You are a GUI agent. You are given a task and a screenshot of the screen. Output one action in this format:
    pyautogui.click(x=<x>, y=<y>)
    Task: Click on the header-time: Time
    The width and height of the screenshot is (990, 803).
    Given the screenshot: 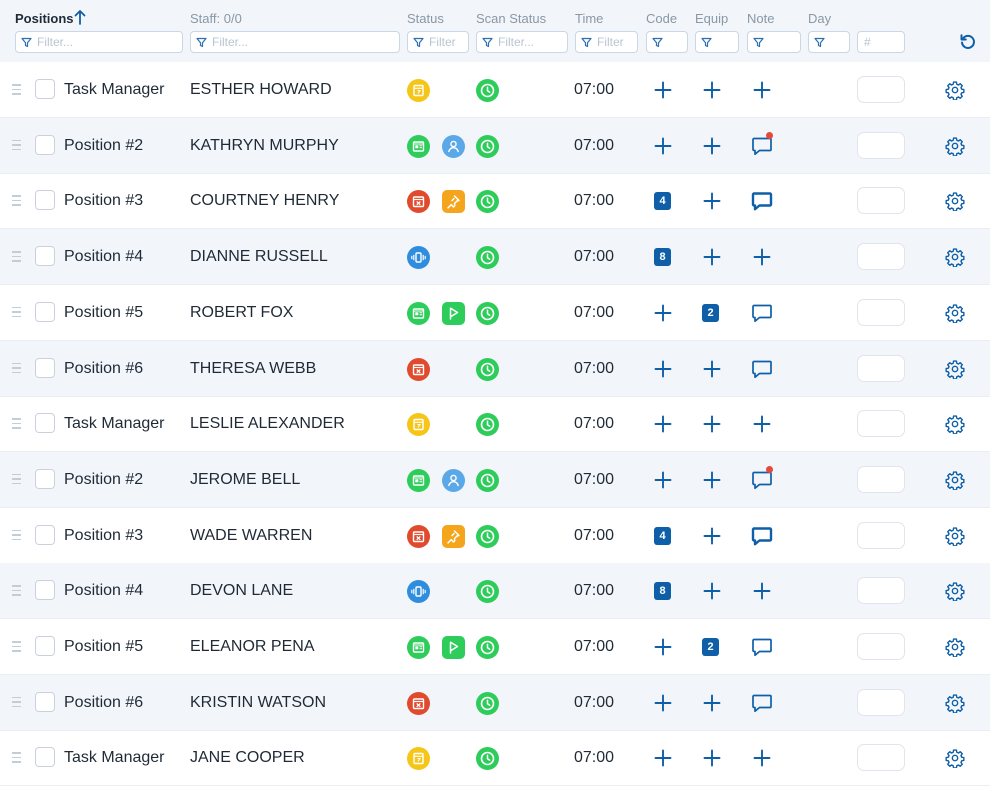 What is the action you would take?
    pyautogui.click(x=589, y=18)
    